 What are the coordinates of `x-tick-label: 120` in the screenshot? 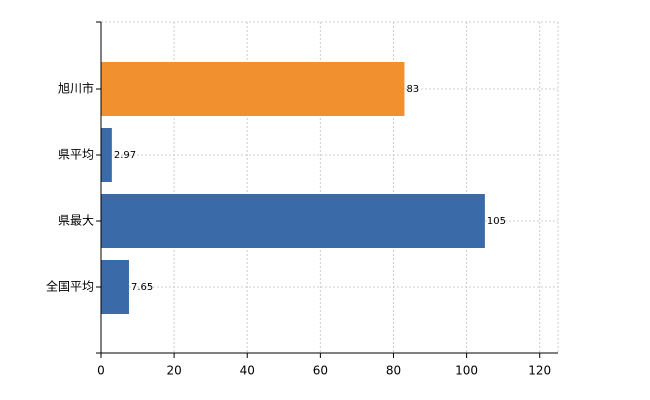 It's located at (539, 371).